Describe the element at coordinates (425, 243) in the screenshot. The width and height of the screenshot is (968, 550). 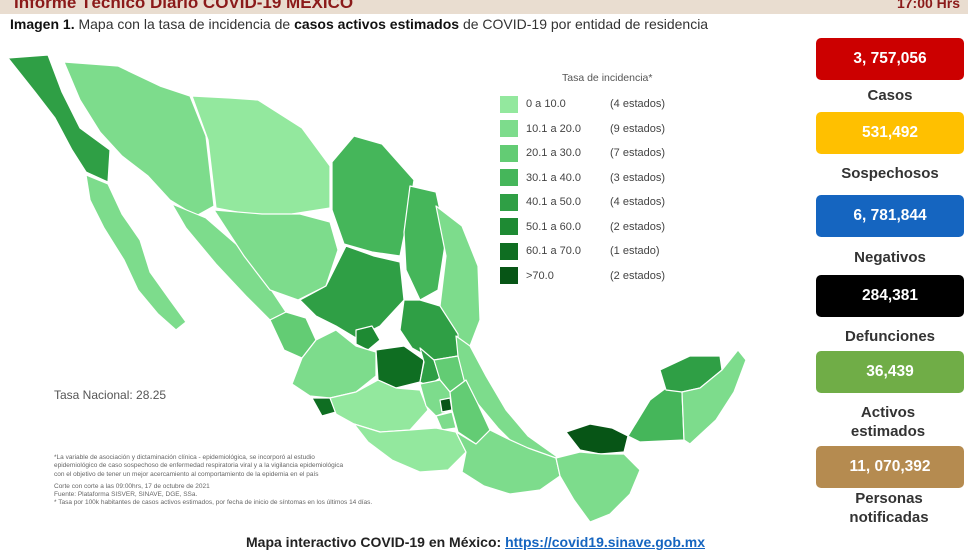
I see `state-nuevo-leon` at that location.